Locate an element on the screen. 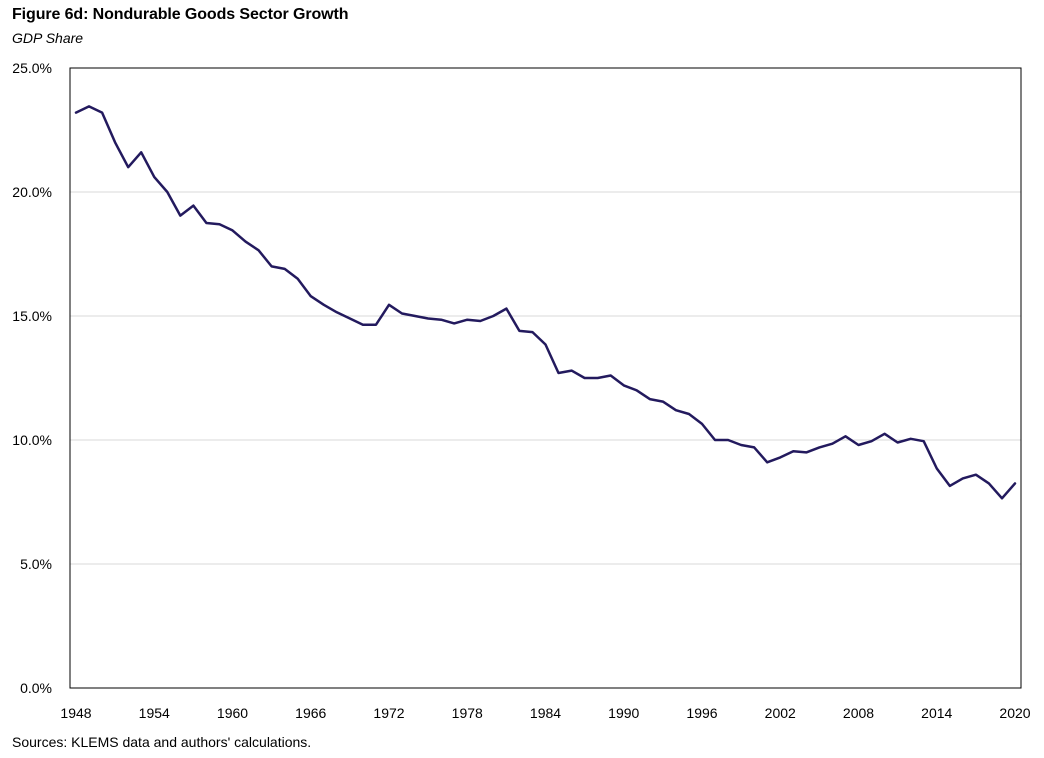 This screenshot has width=1044, height=758. x-tick-label: 1954 is located at coordinates (154, 713).